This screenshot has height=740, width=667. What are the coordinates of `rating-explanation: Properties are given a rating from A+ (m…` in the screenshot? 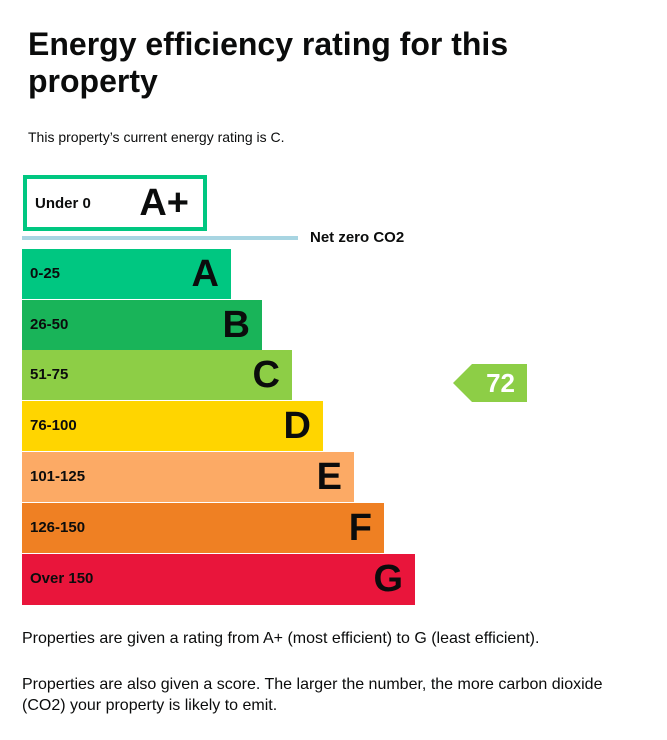 It's located at (281, 638).